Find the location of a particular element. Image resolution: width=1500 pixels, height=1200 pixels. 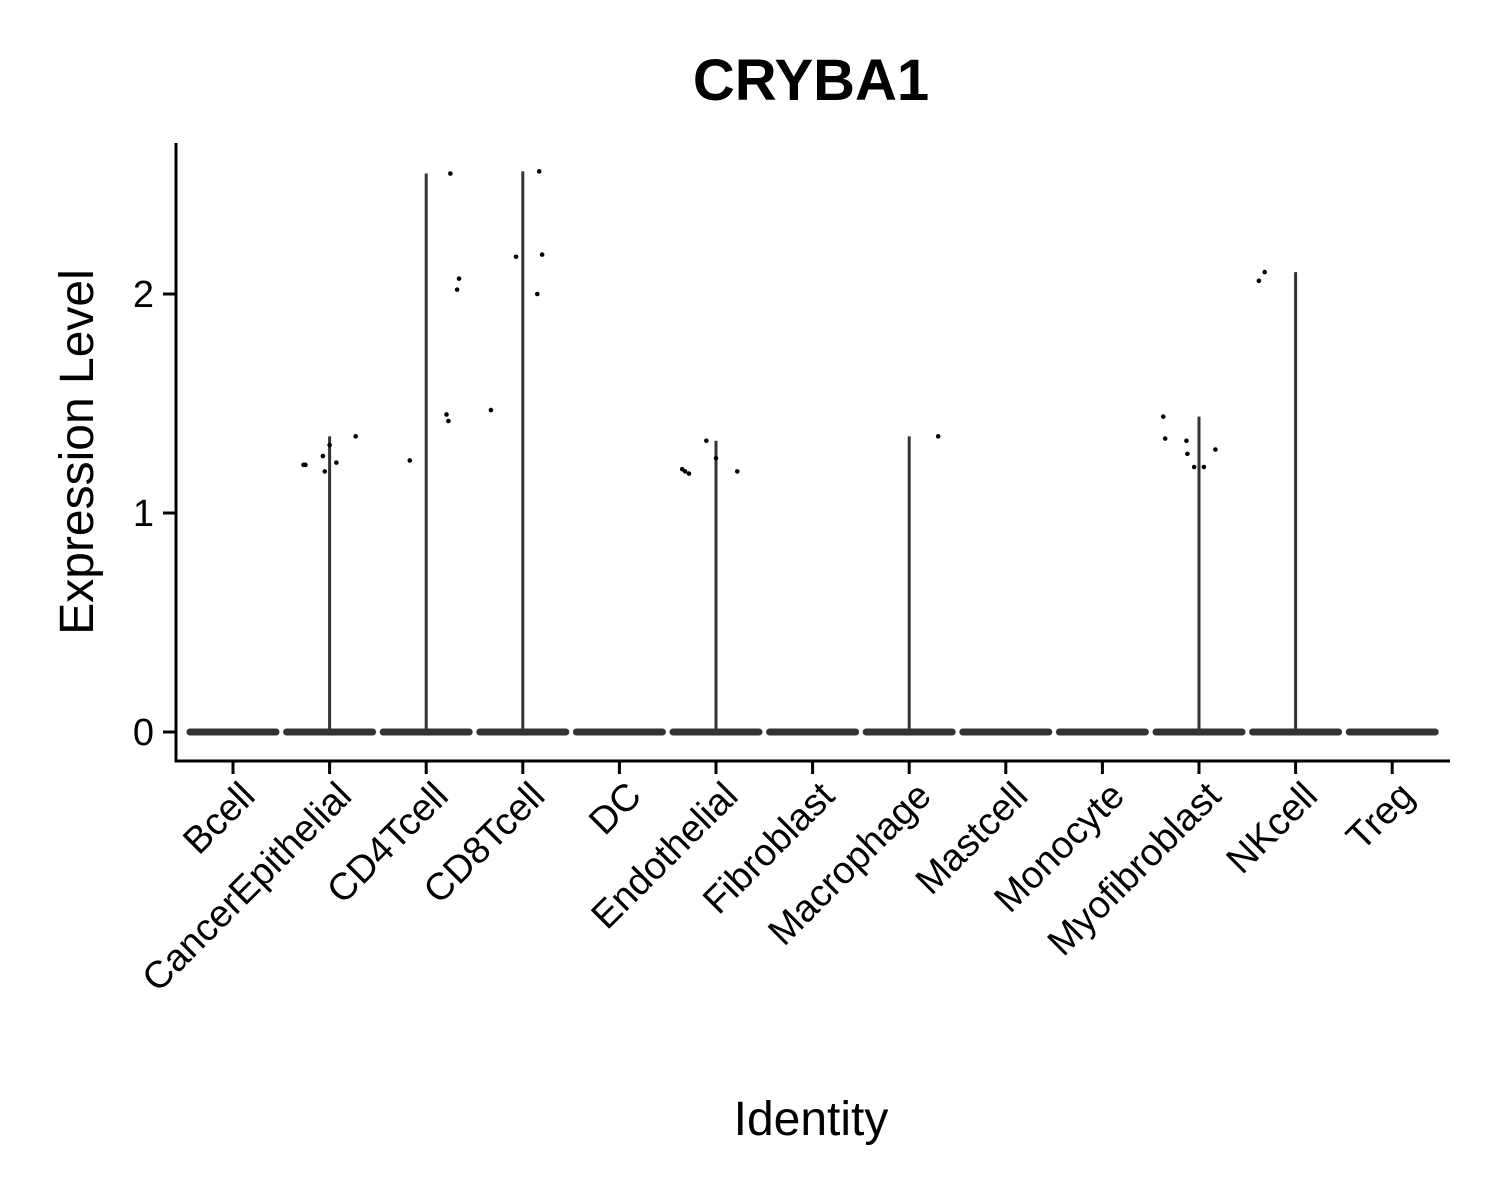

y-tick-label-1: 1 is located at coordinates (143, 514).